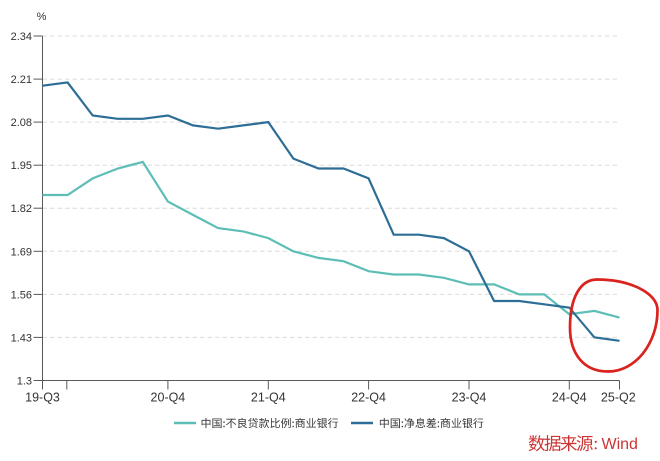 The image size is (660, 461). Describe the element at coordinates (21, 338) in the screenshot. I see `svg-text: 1.43` at that location.